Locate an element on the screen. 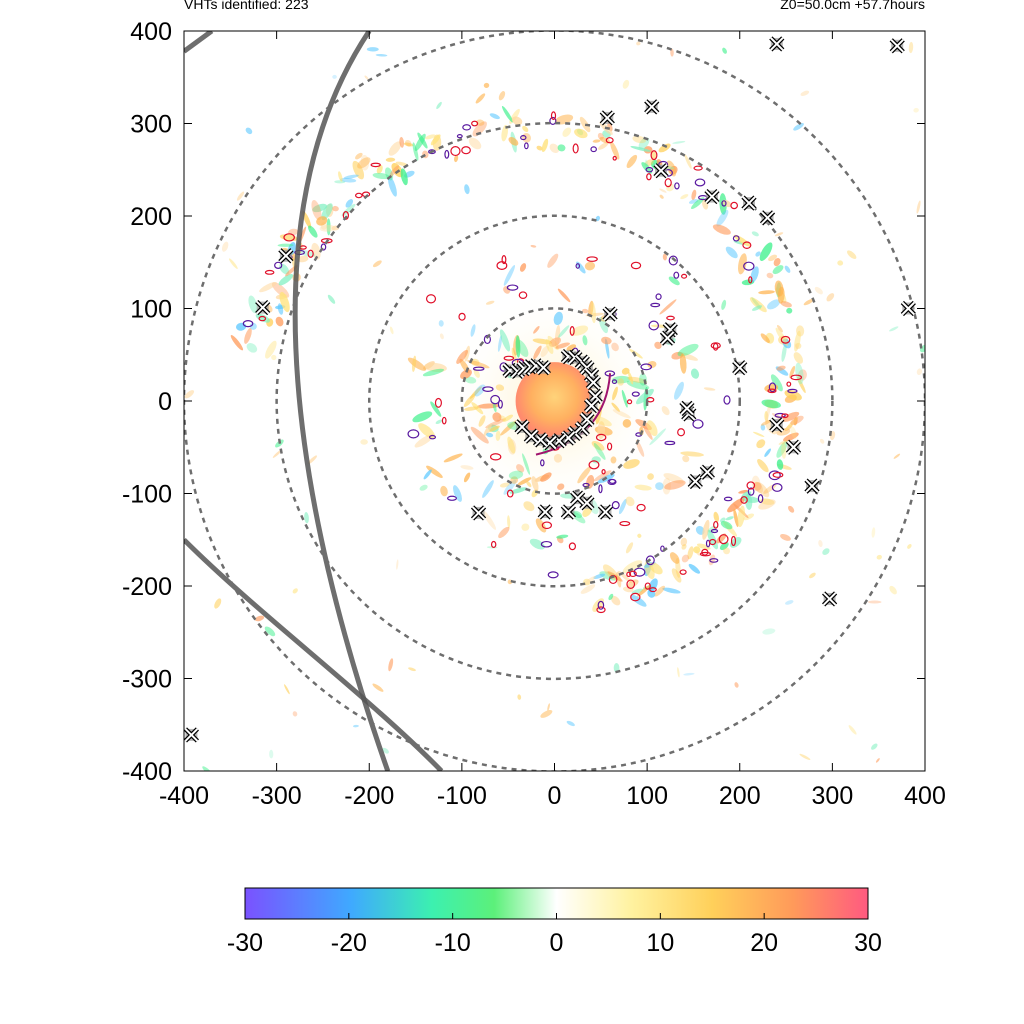  y-tick-label: 100 is located at coordinates (151, 310).